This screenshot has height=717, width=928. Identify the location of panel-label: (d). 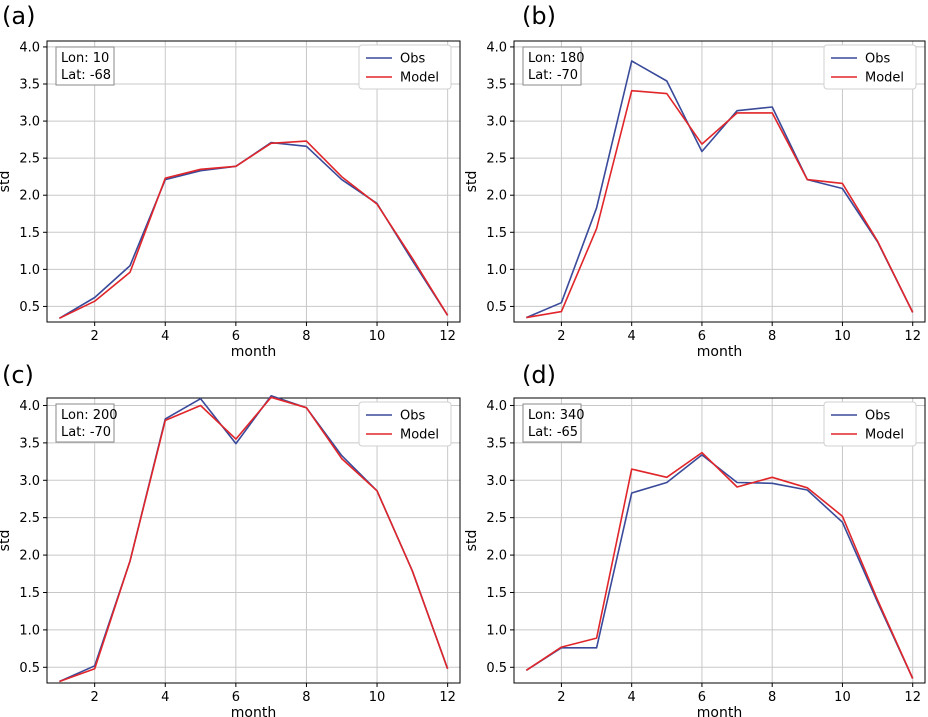
(539, 375).